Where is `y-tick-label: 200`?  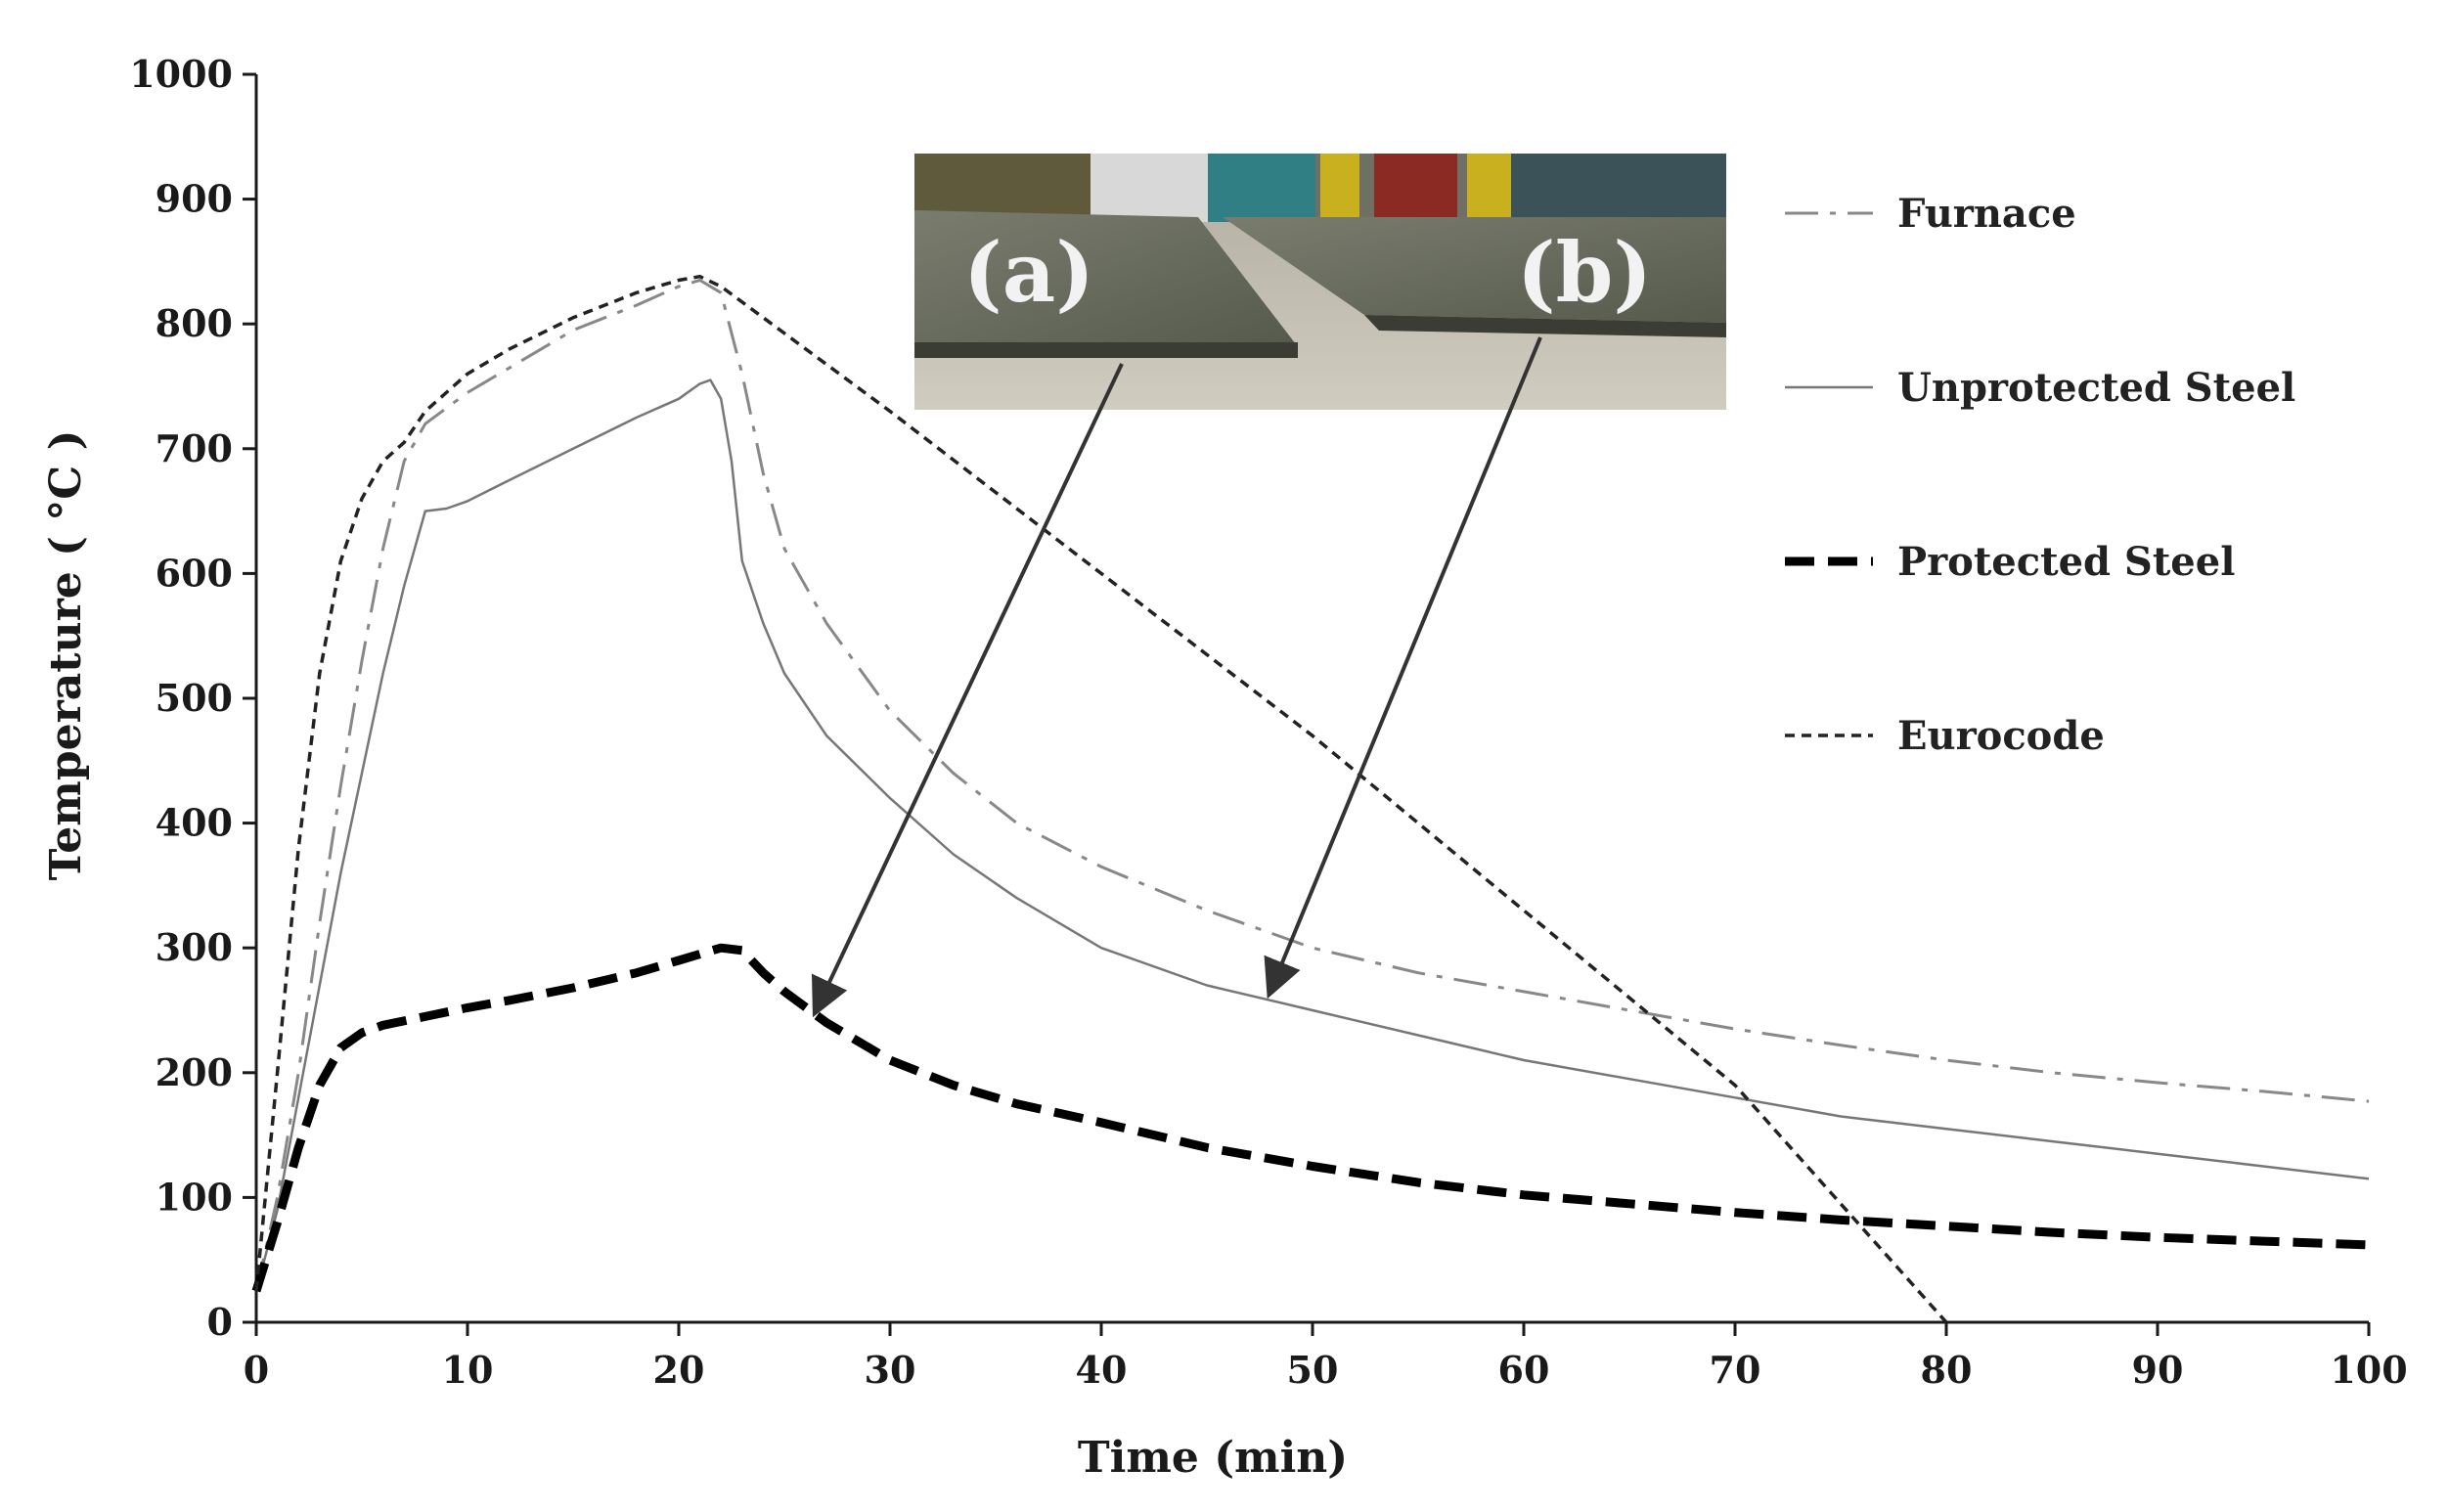
y-tick-label: 200 is located at coordinates (194, 1072).